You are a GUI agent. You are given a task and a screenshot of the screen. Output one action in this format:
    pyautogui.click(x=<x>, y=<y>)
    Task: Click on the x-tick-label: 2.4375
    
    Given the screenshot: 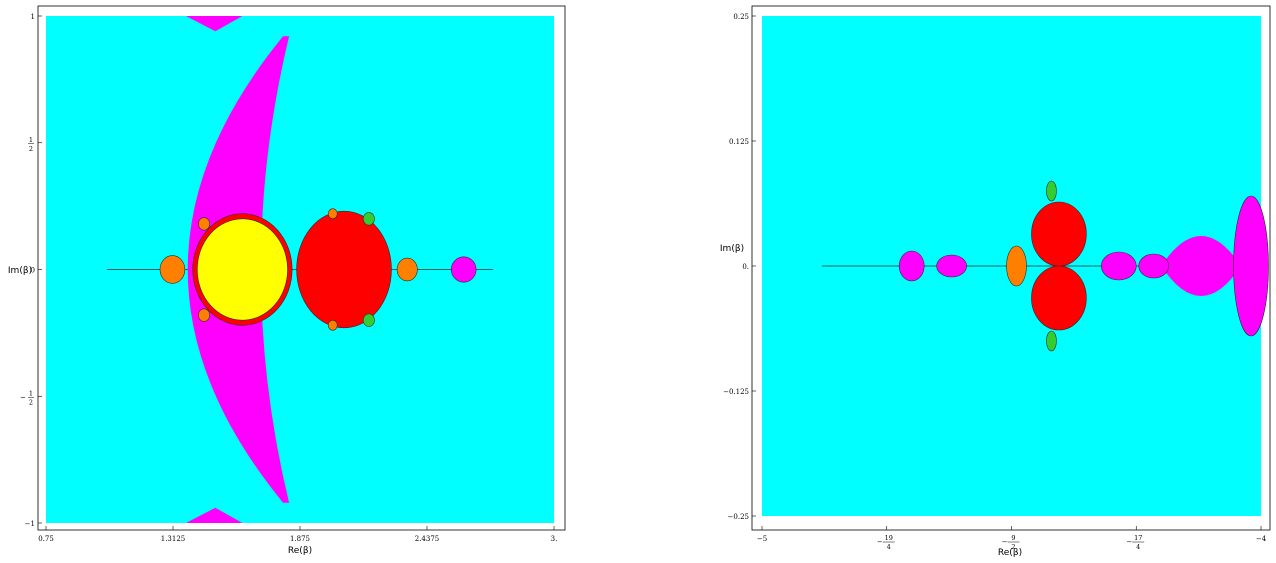 What is the action you would take?
    pyautogui.click(x=427, y=539)
    